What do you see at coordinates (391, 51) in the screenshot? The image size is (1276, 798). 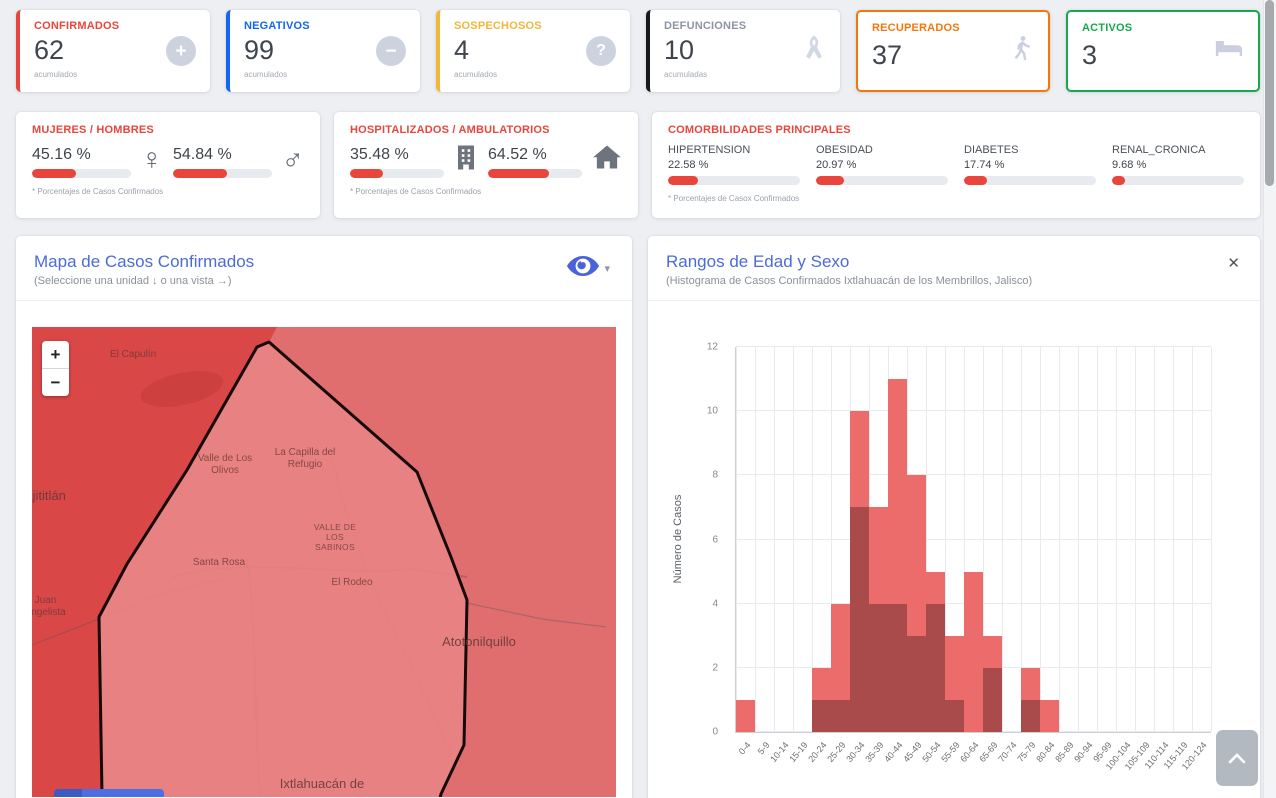 I see `minus-circle-icon: −` at bounding box center [391, 51].